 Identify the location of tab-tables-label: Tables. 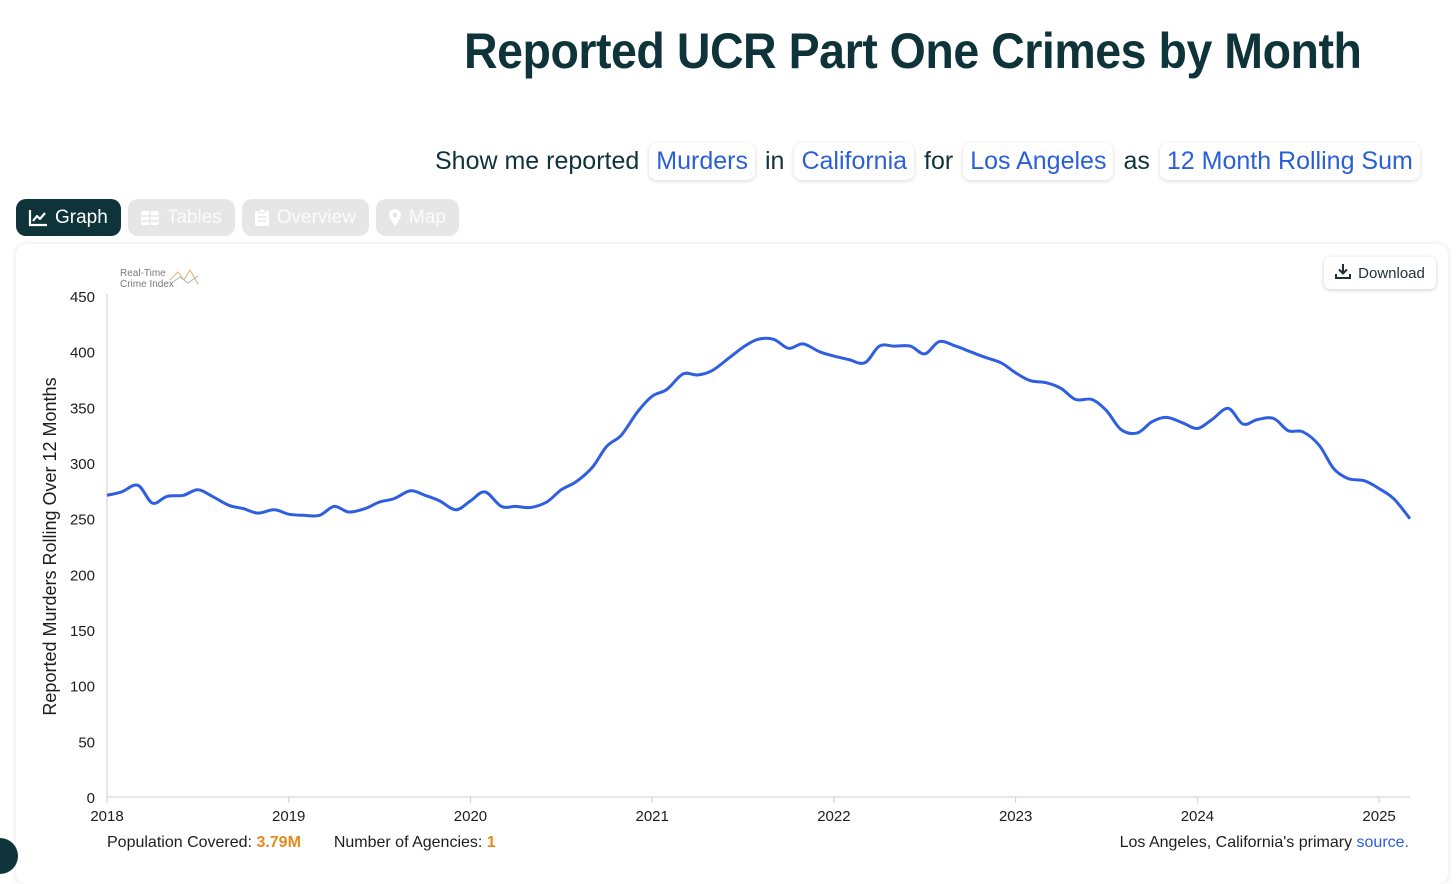
(194, 217).